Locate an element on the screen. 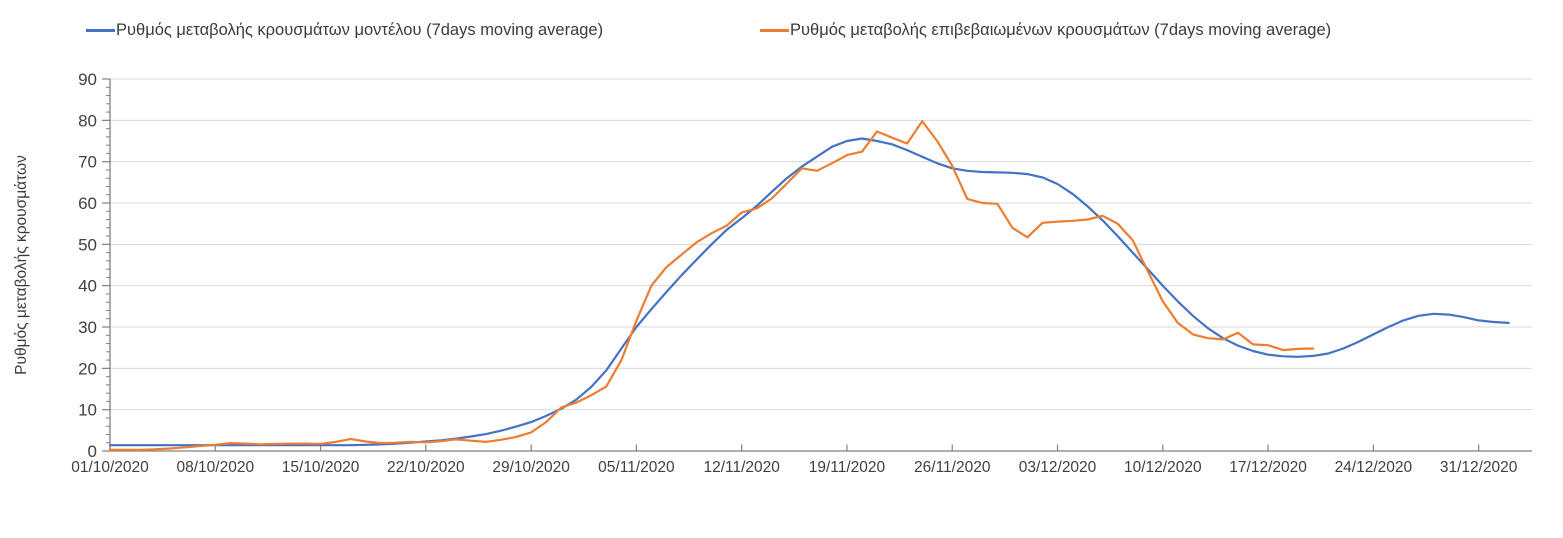 The height and width of the screenshot is (538, 1563). x-tick-label: 10/12/2020 is located at coordinates (1163, 467).